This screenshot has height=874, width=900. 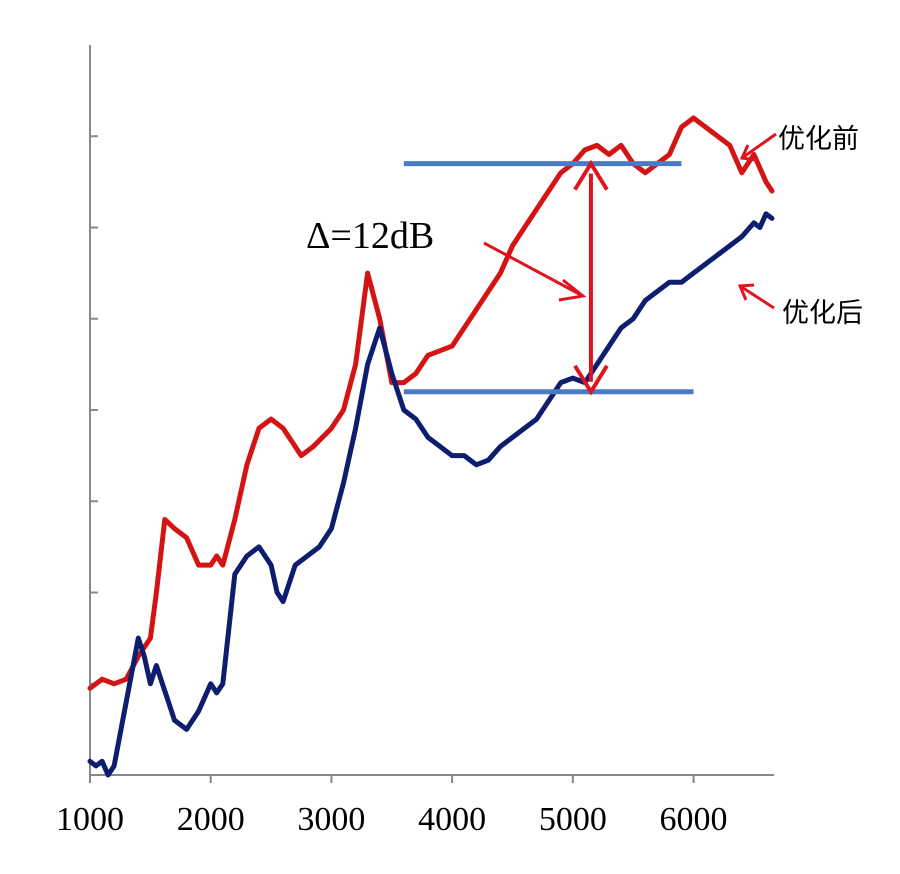 What do you see at coordinates (694, 819) in the screenshot?
I see `x-tick-label: 6000` at bounding box center [694, 819].